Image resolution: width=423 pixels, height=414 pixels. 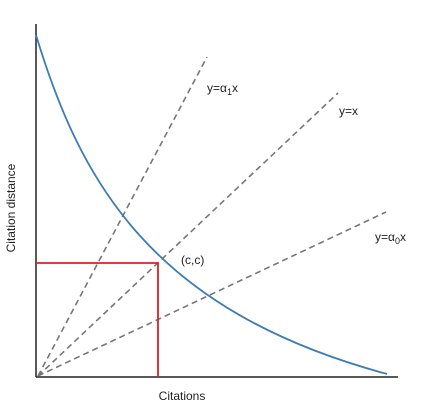 What do you see at coordinates (182, 396) in the screenshot?
I see `x-axis-label: Citations` at bounding box center [182, 396].